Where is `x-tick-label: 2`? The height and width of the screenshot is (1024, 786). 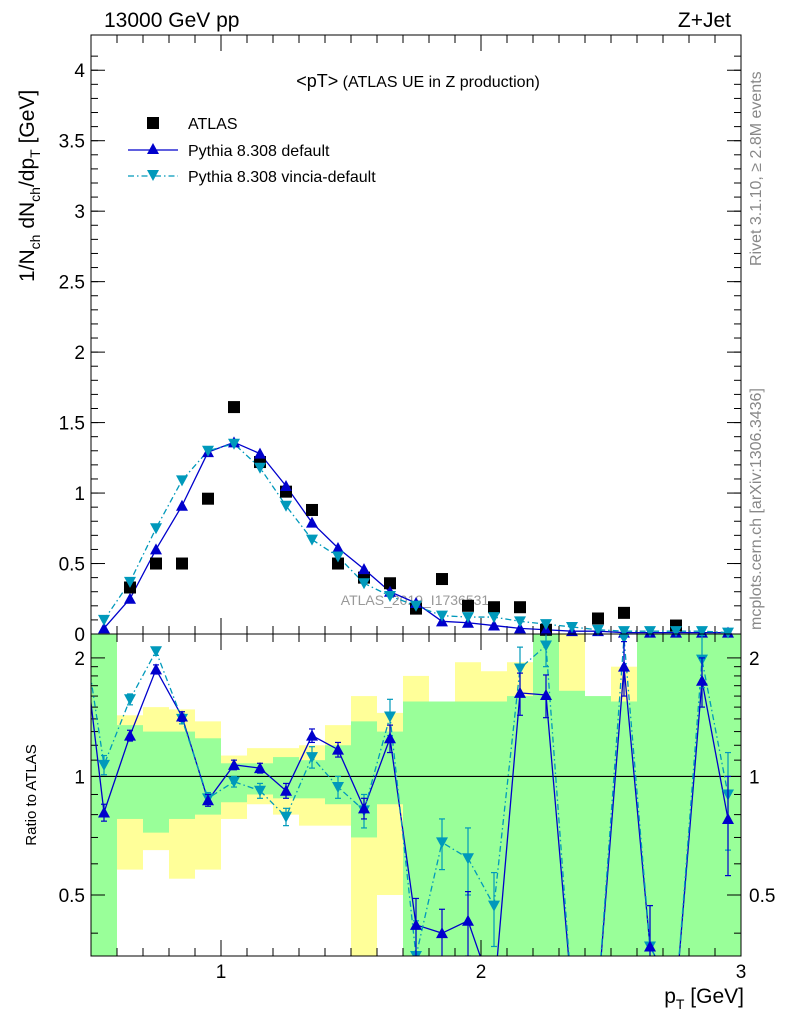
x-tick-label: 2 is located at coordinates (481, 972).